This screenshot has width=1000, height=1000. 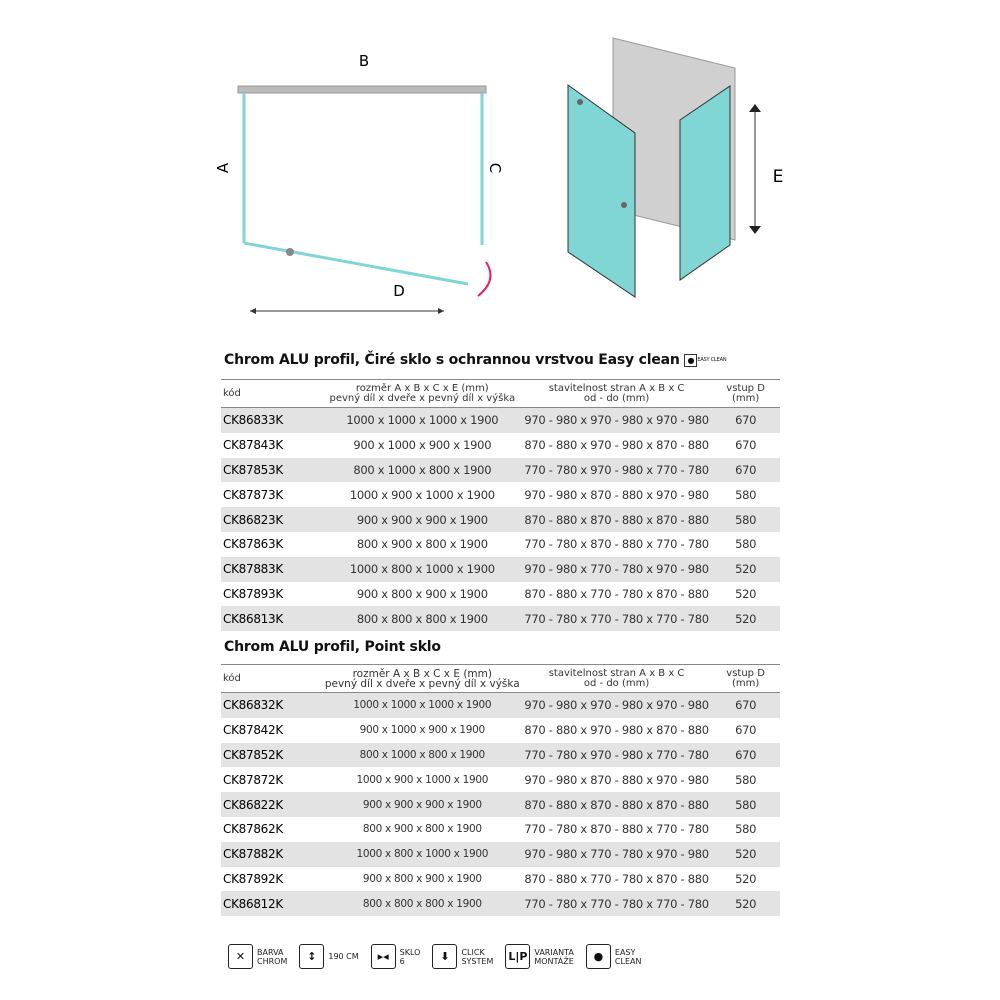 What do you see at coordinates (232, 393) in the screenshot?
I see `header-code: kód` at bounding box center [232, 393].